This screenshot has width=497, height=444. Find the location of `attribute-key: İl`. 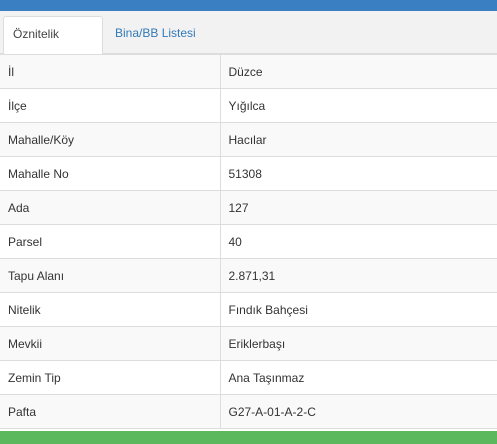

attribute-key: İl is located at coordinates (110, 71).